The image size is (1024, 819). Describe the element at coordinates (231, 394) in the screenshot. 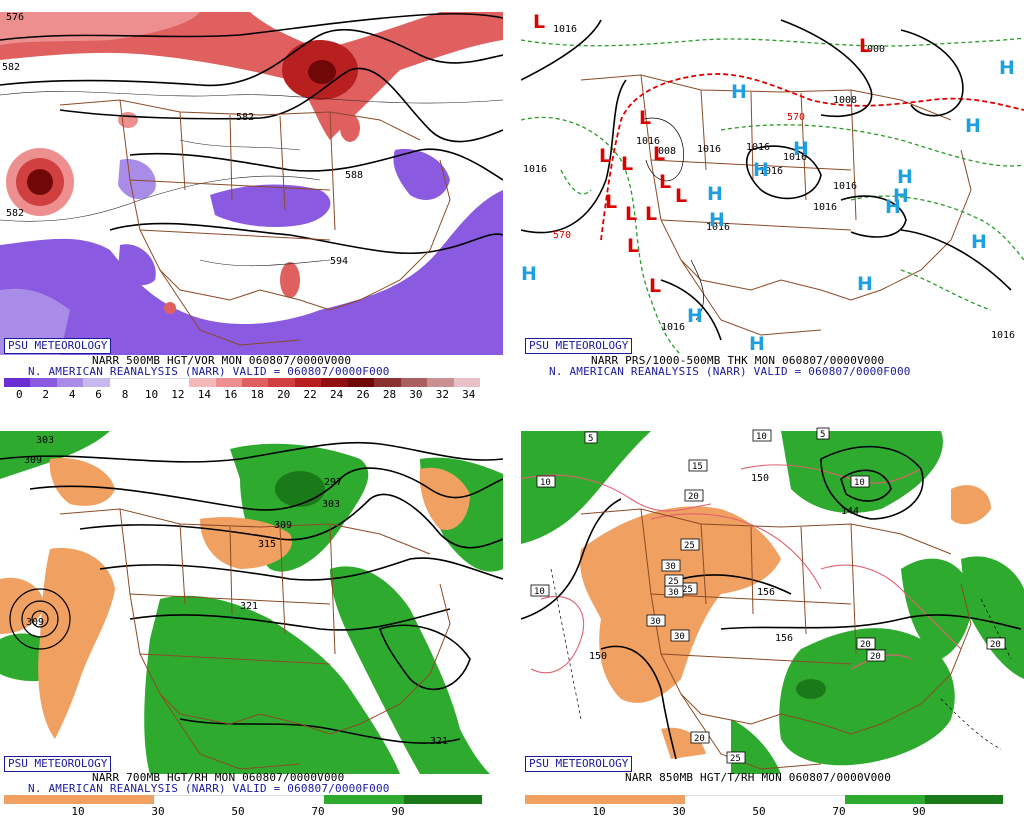

I see `colorbar-tick-label: 16` at that location.